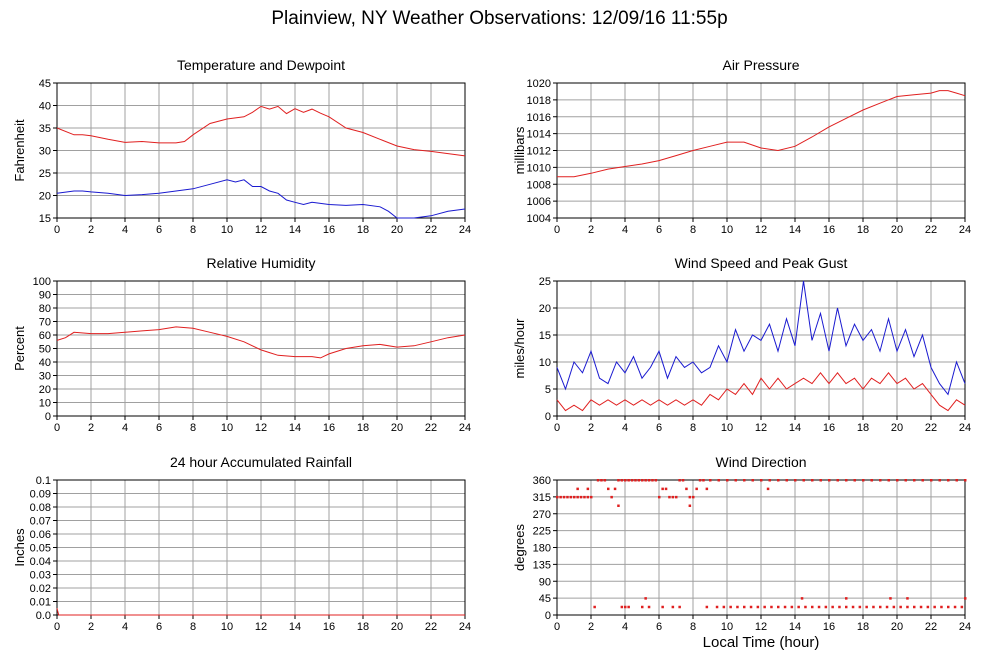  What do you see at coordinates (548, 417) in the screenshot?
I see `y-tick-label: 0` at bounding box center [548, 417].